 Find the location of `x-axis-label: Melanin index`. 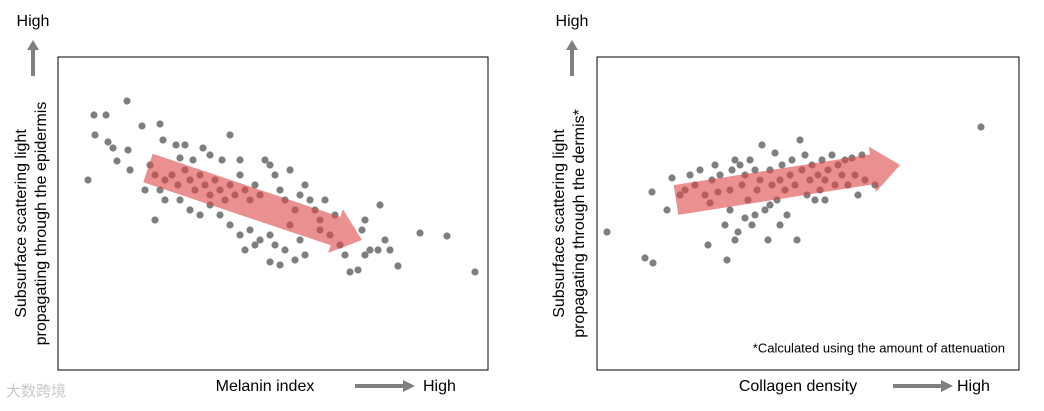

x-axis-label: Melanin index is located at coordinates (265, 386).